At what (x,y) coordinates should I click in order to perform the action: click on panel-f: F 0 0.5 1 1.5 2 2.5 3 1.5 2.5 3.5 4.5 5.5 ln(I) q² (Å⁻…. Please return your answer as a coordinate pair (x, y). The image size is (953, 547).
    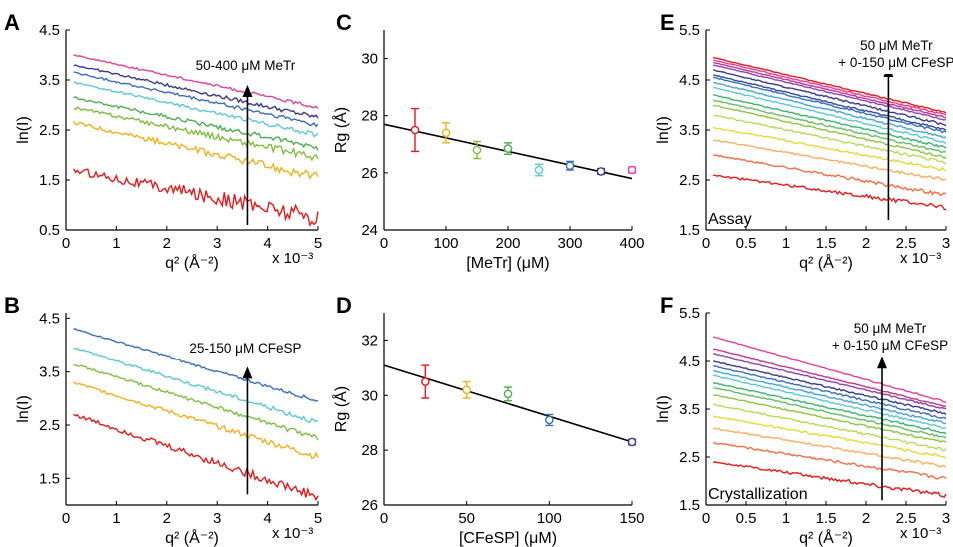
    Looking at the image, I should click on (804, 420).